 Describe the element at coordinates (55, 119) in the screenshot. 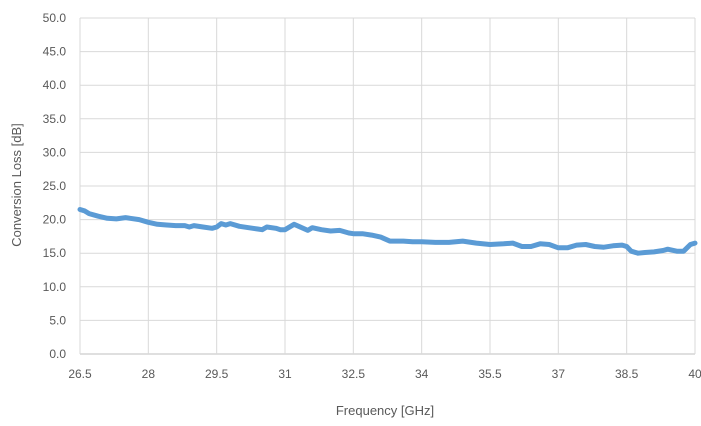

I see `y-tick-label: 35.0` at that location.